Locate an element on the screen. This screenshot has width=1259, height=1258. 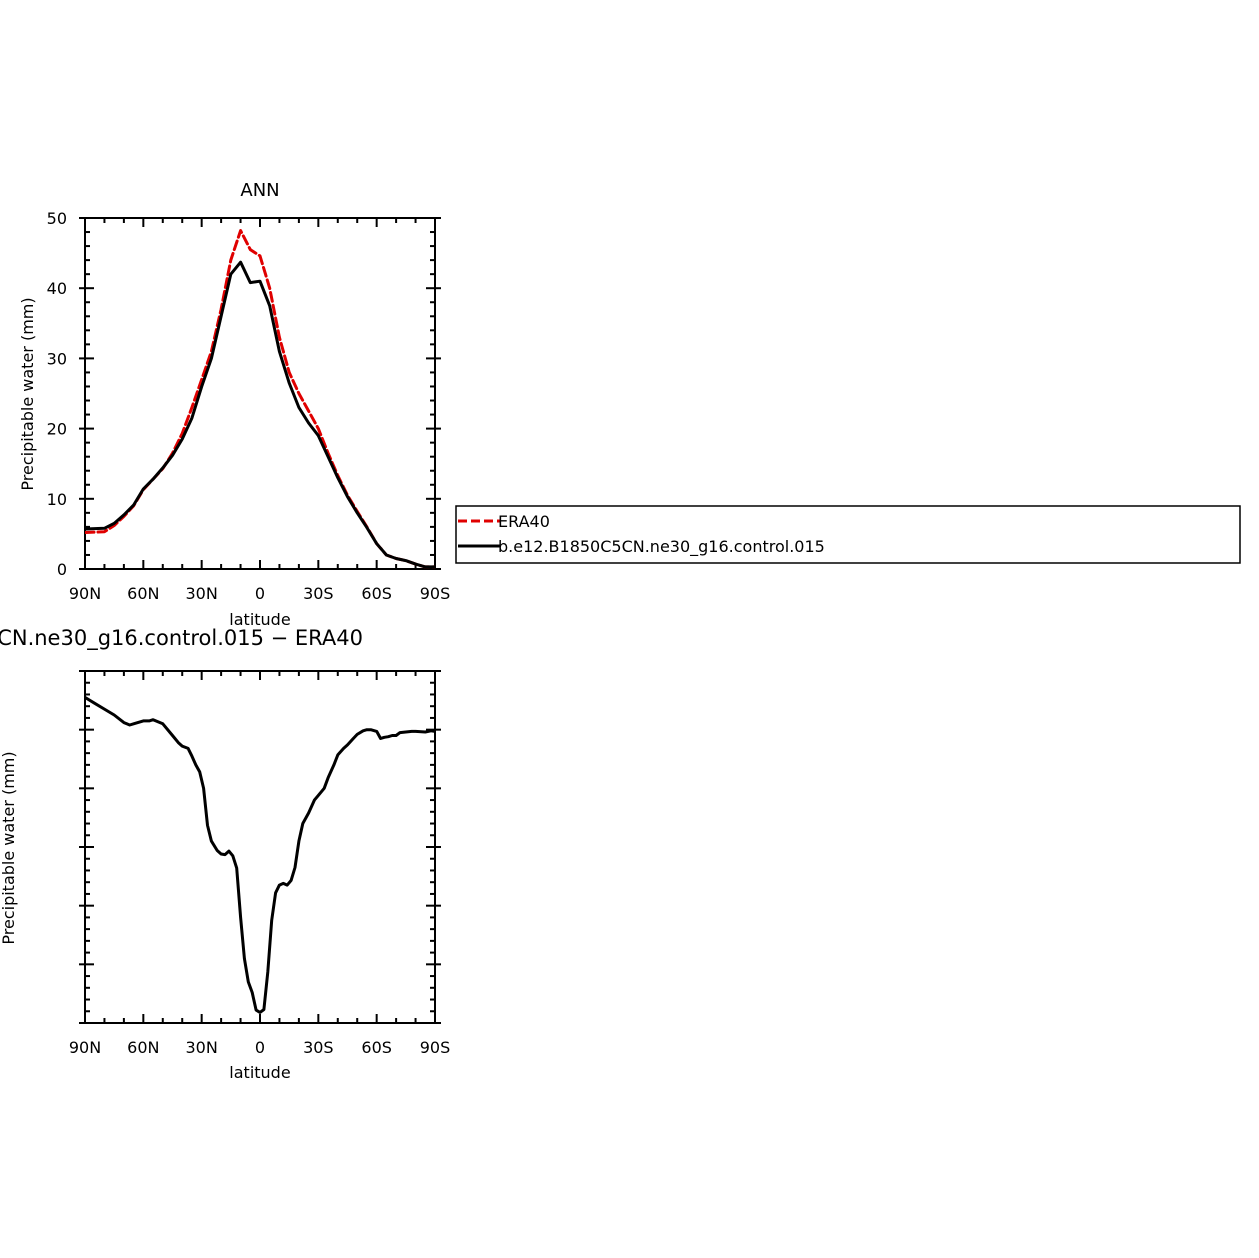
legend-label-model: b.e12.B1850C5CN.ne30_g16.control.015 is located at coordinates (661, 547).